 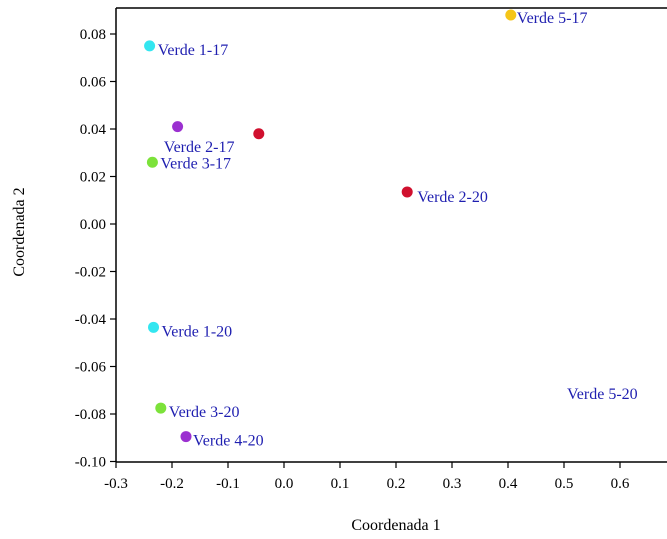 What do you see at coordinates (552, 18) in the screenshot?
I see `point-label: Verde 5-17` at bounding box center [552, 18].